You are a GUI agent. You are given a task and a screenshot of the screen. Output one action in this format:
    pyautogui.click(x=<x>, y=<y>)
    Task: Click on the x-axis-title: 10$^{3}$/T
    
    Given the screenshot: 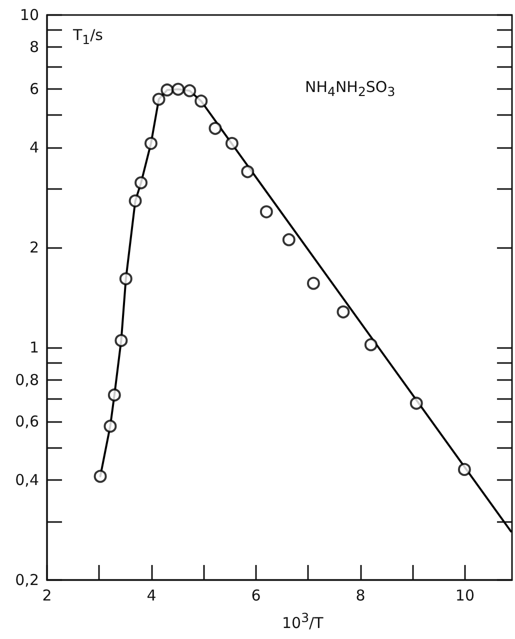 What is the action you would take?
    pyautogui.click(x=303, y=621)
    